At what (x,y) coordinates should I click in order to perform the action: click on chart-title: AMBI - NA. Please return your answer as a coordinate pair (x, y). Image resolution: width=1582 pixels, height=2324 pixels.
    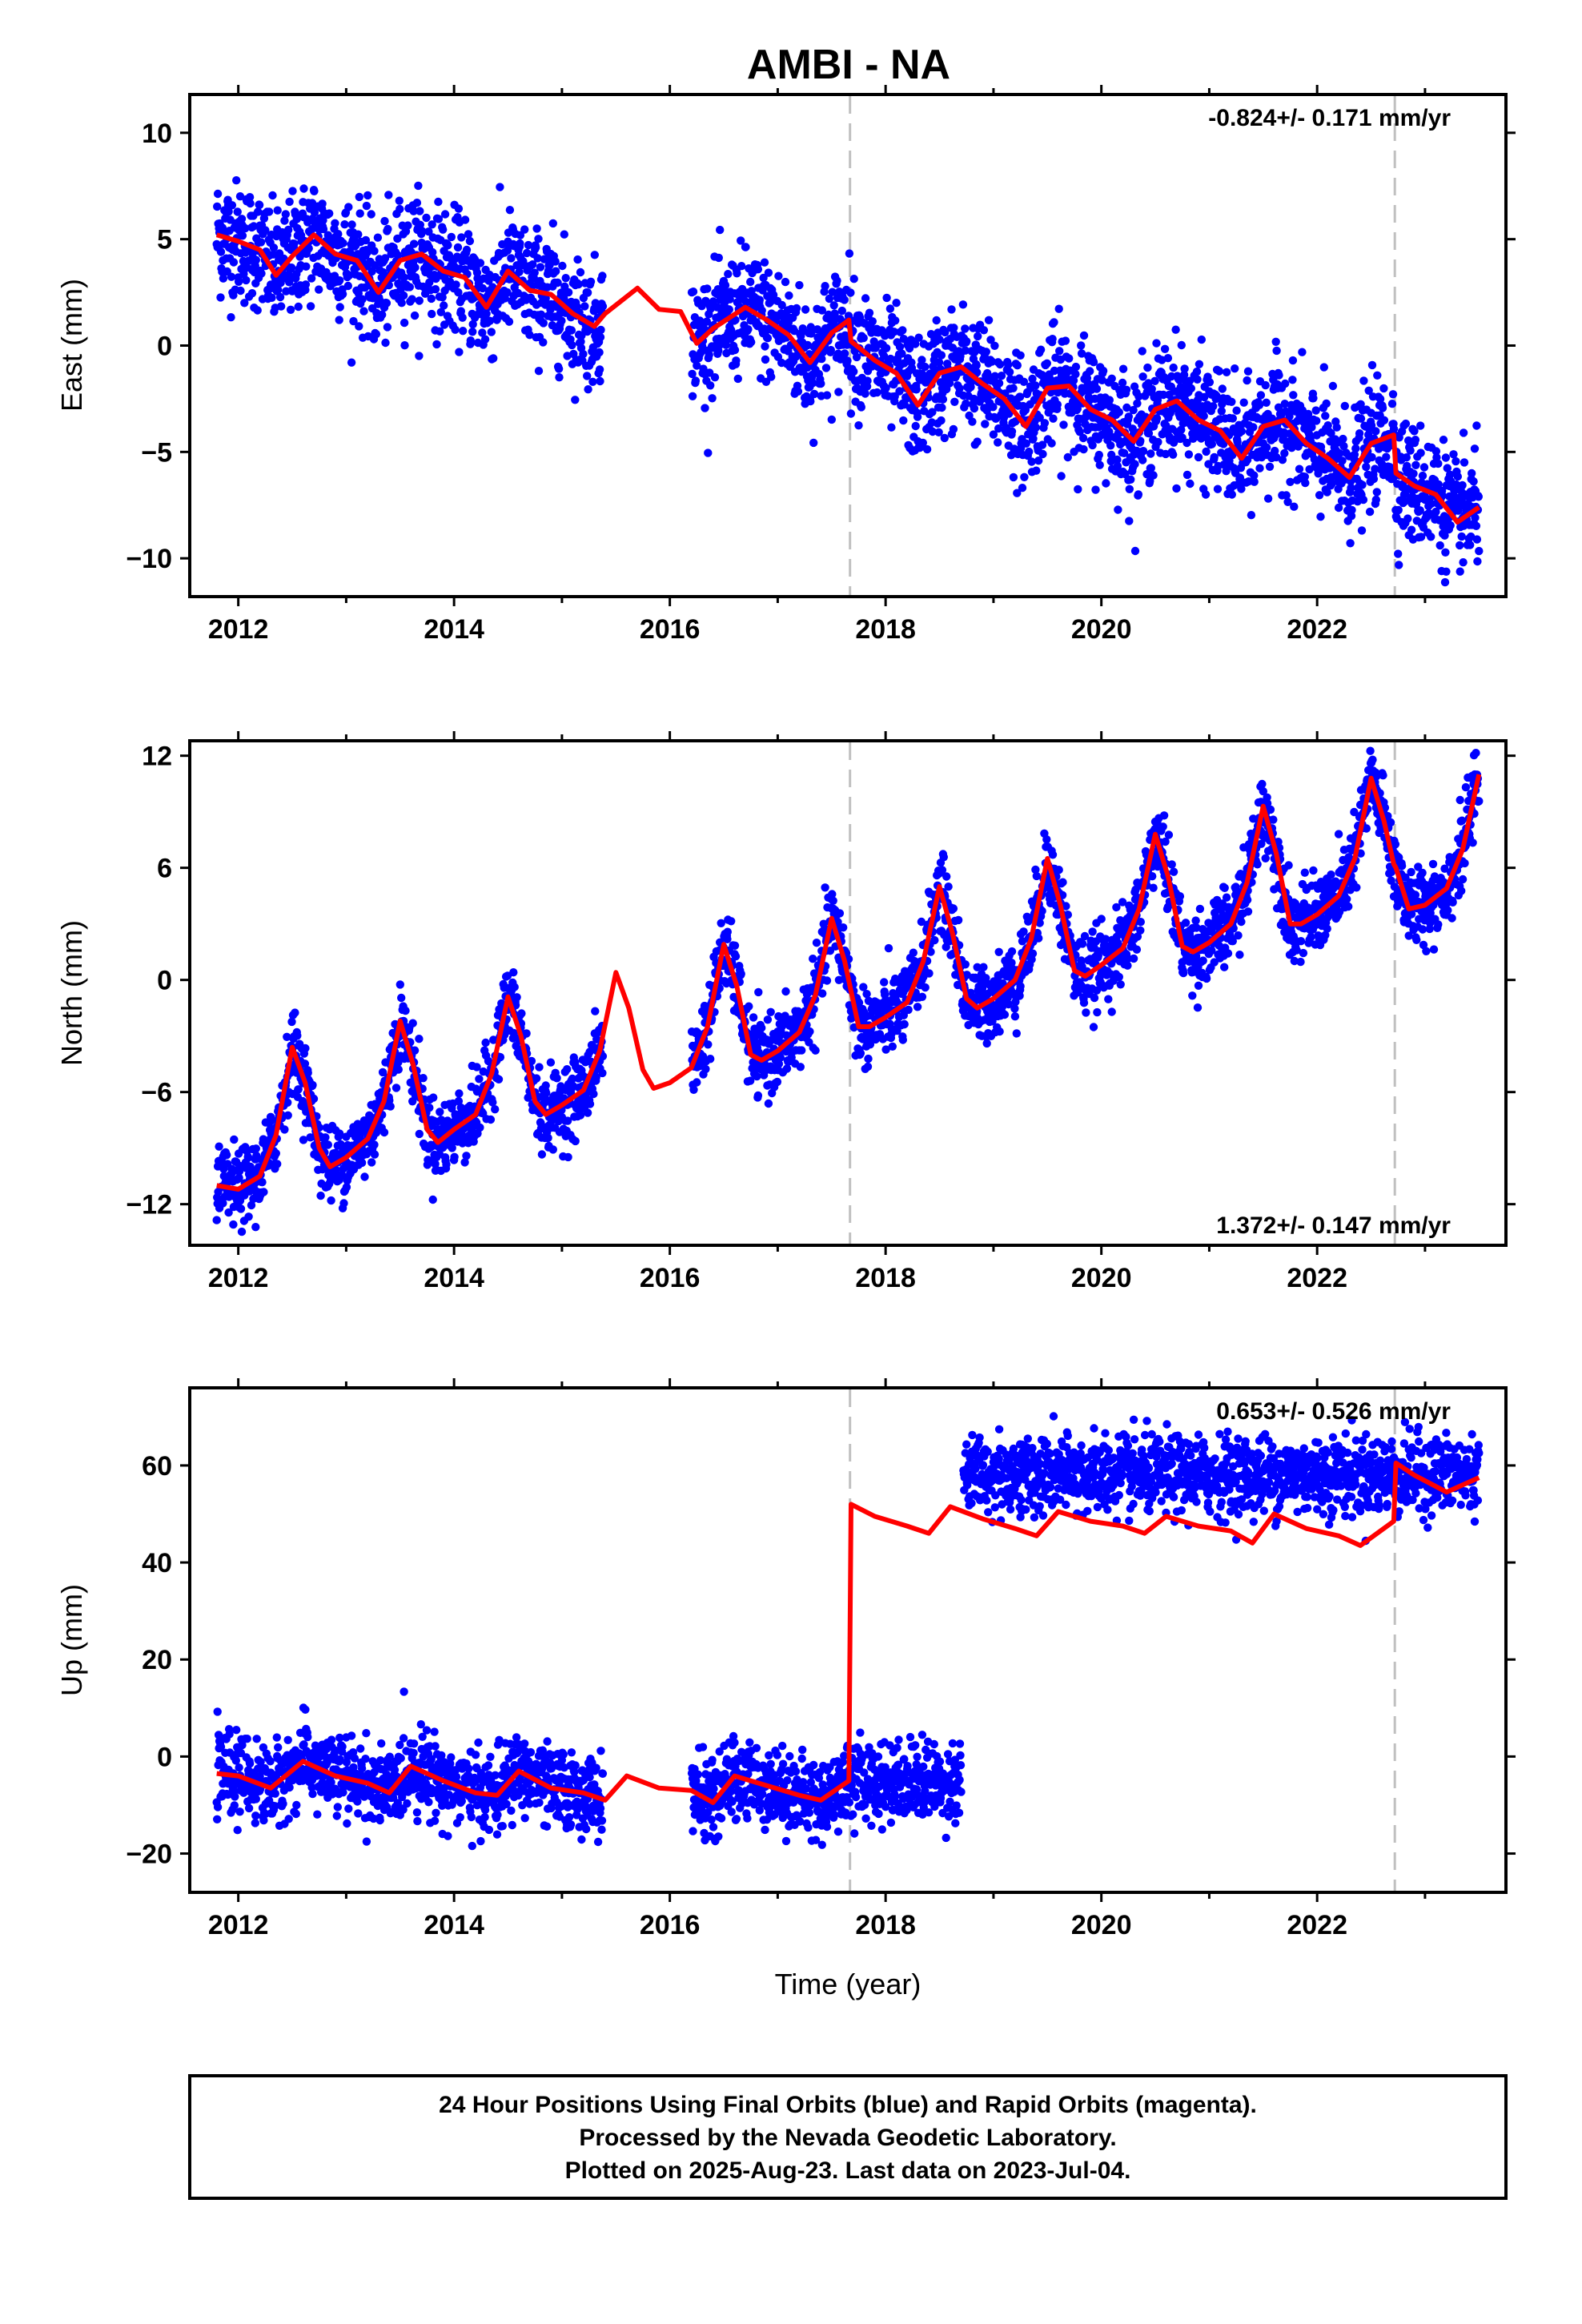
    Looking at the image, I should click on (848, 65).